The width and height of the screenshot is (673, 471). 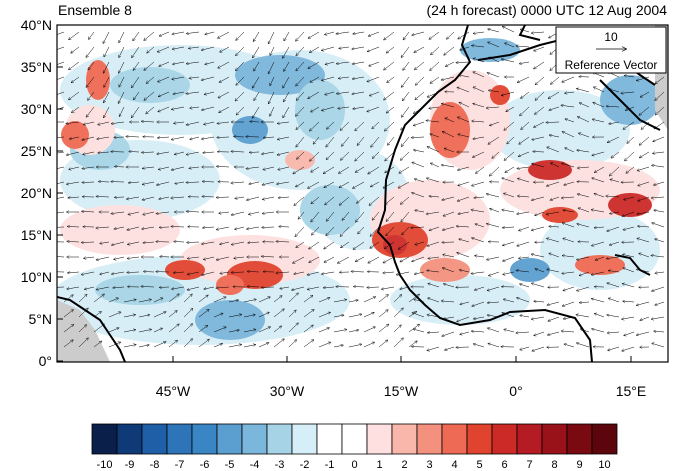 I want to click on reference-vector-value: 10, so click(x=611, y=37).